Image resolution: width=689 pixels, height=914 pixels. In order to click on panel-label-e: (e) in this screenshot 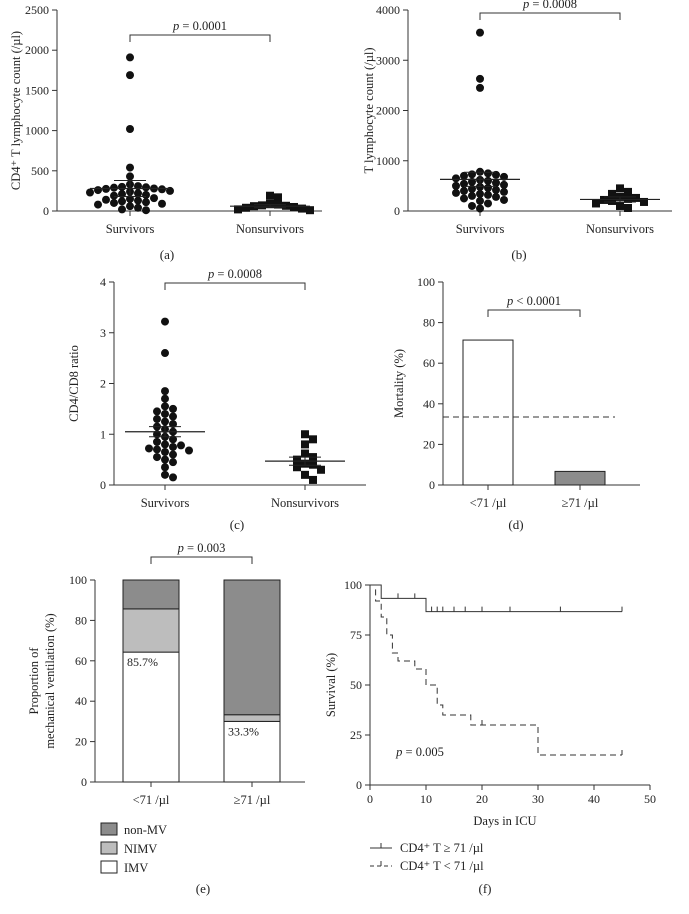, I will do `click(203, 888)`.